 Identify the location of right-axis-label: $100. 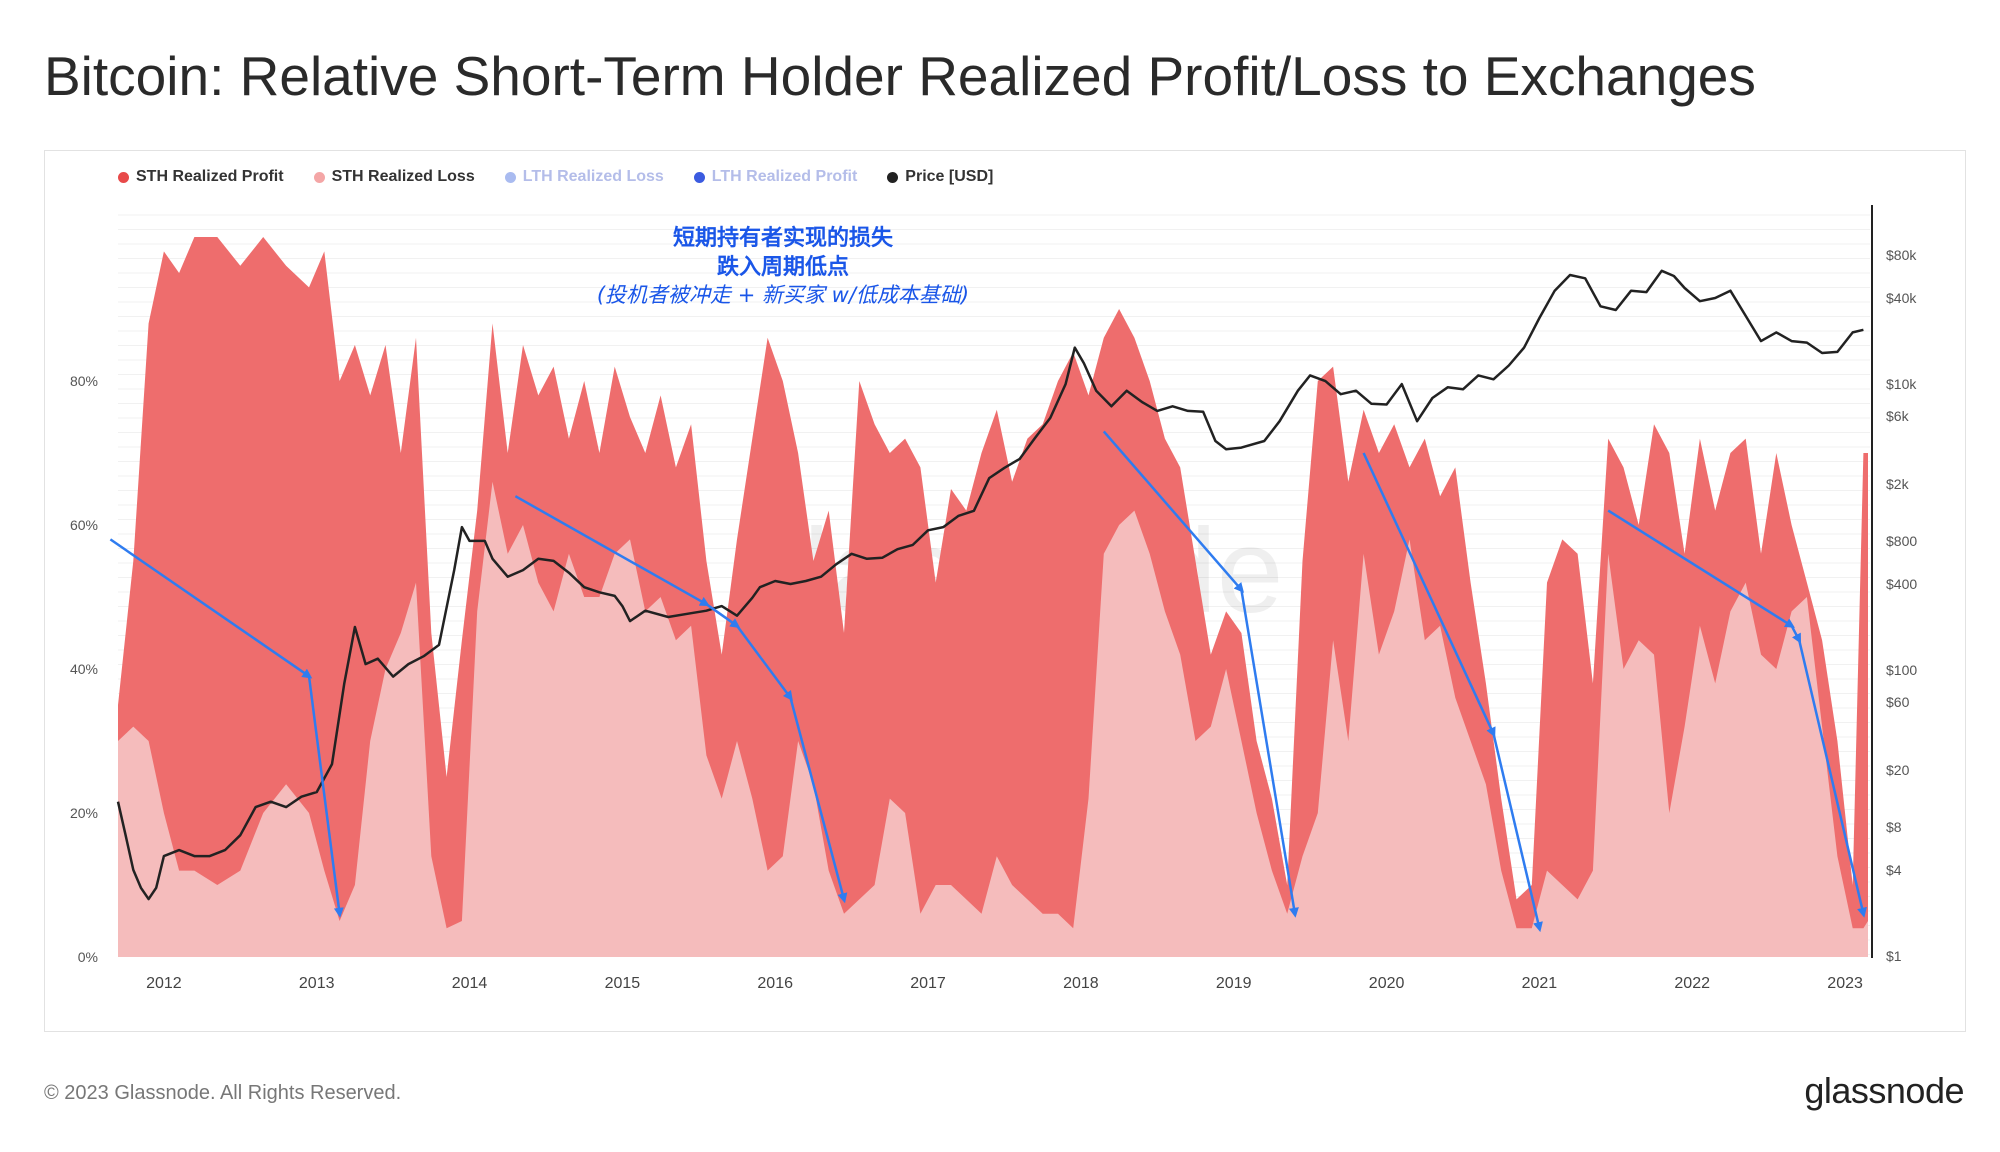
(1901, 670).